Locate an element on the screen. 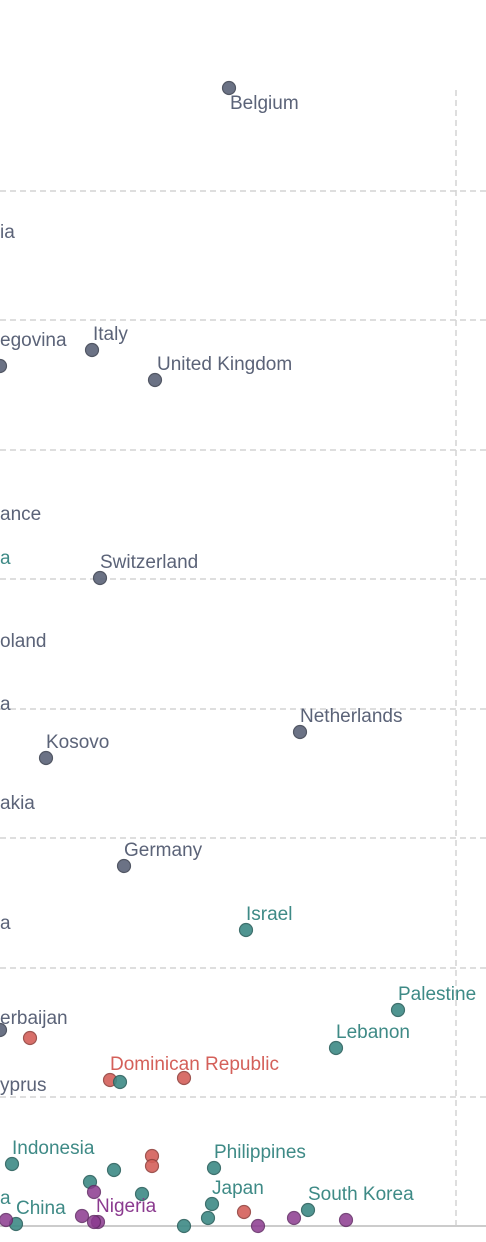 Image resolution: width=486 pixels, height=1242 pixels. point-label: akia is located at coordinates (17, 803).